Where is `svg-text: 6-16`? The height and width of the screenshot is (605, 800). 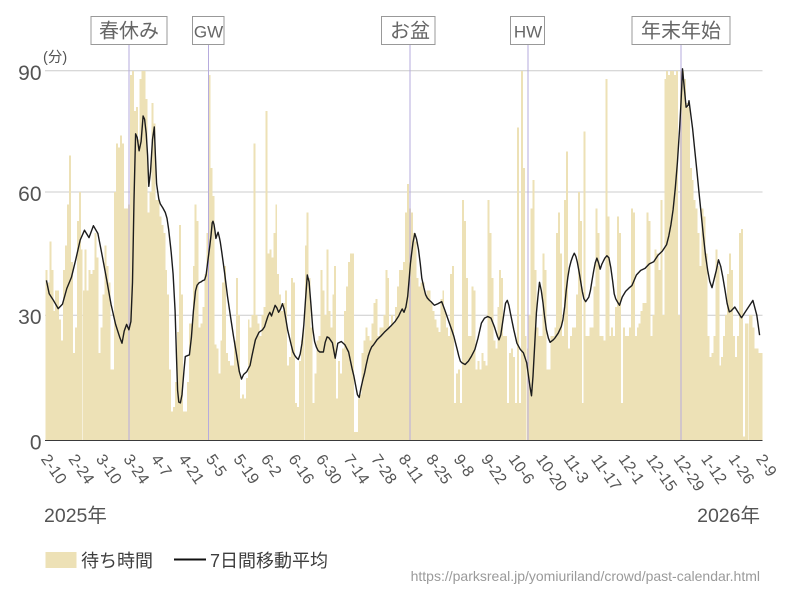
svg-text: 6-16 is located at coordinates (301, 470).